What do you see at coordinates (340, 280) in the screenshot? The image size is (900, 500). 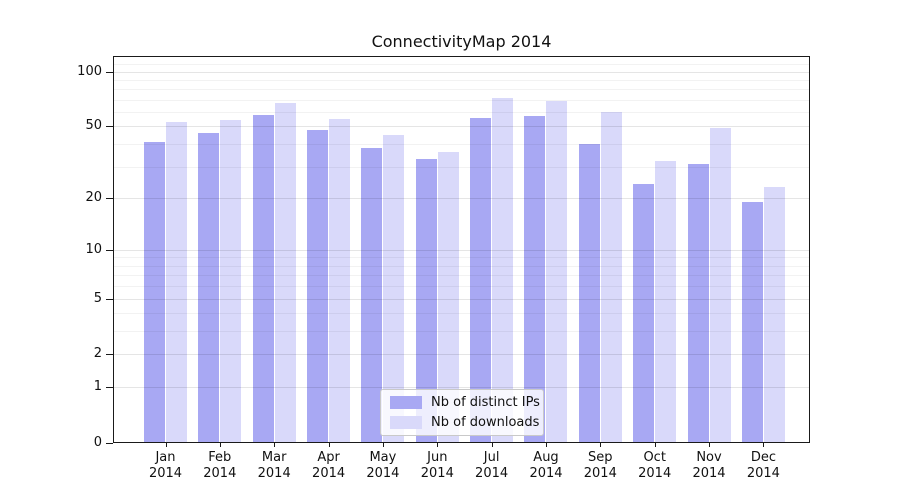 I see `bar-downloads-apr` at bounding box center [340, 280].